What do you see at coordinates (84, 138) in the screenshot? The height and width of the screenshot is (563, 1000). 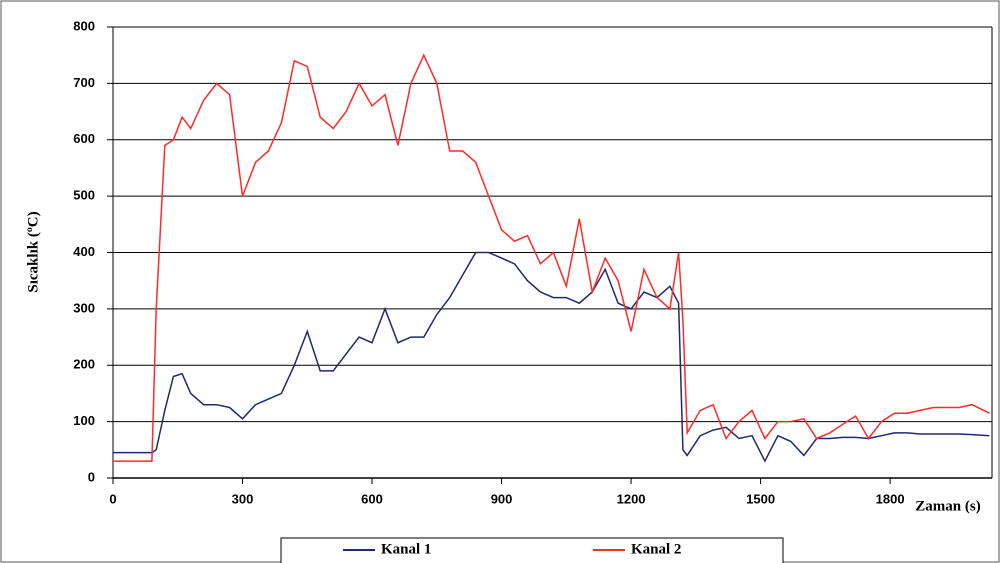 I see `y-tick-label: 600` at bounding box center [84, 138].